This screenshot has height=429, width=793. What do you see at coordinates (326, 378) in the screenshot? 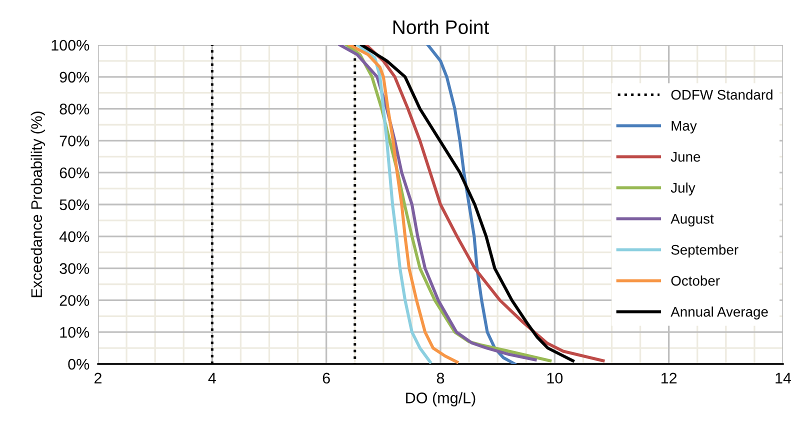
I see `x-tick-label: 6` at bounding box center [326, 378].